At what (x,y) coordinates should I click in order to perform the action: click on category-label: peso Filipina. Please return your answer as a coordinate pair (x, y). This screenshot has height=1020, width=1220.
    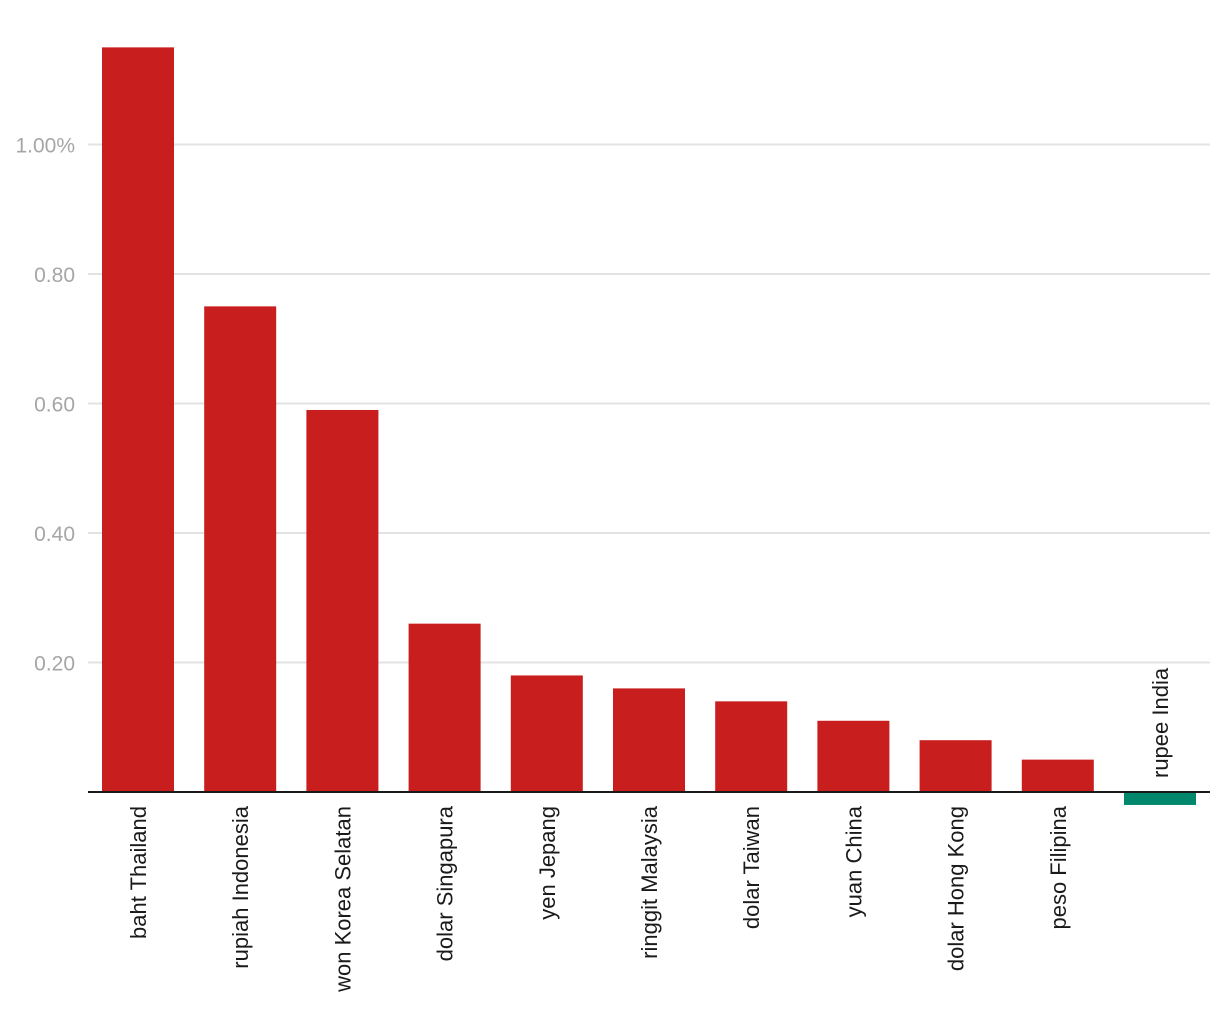
    Looking at the image, I should click on (1058, 867).